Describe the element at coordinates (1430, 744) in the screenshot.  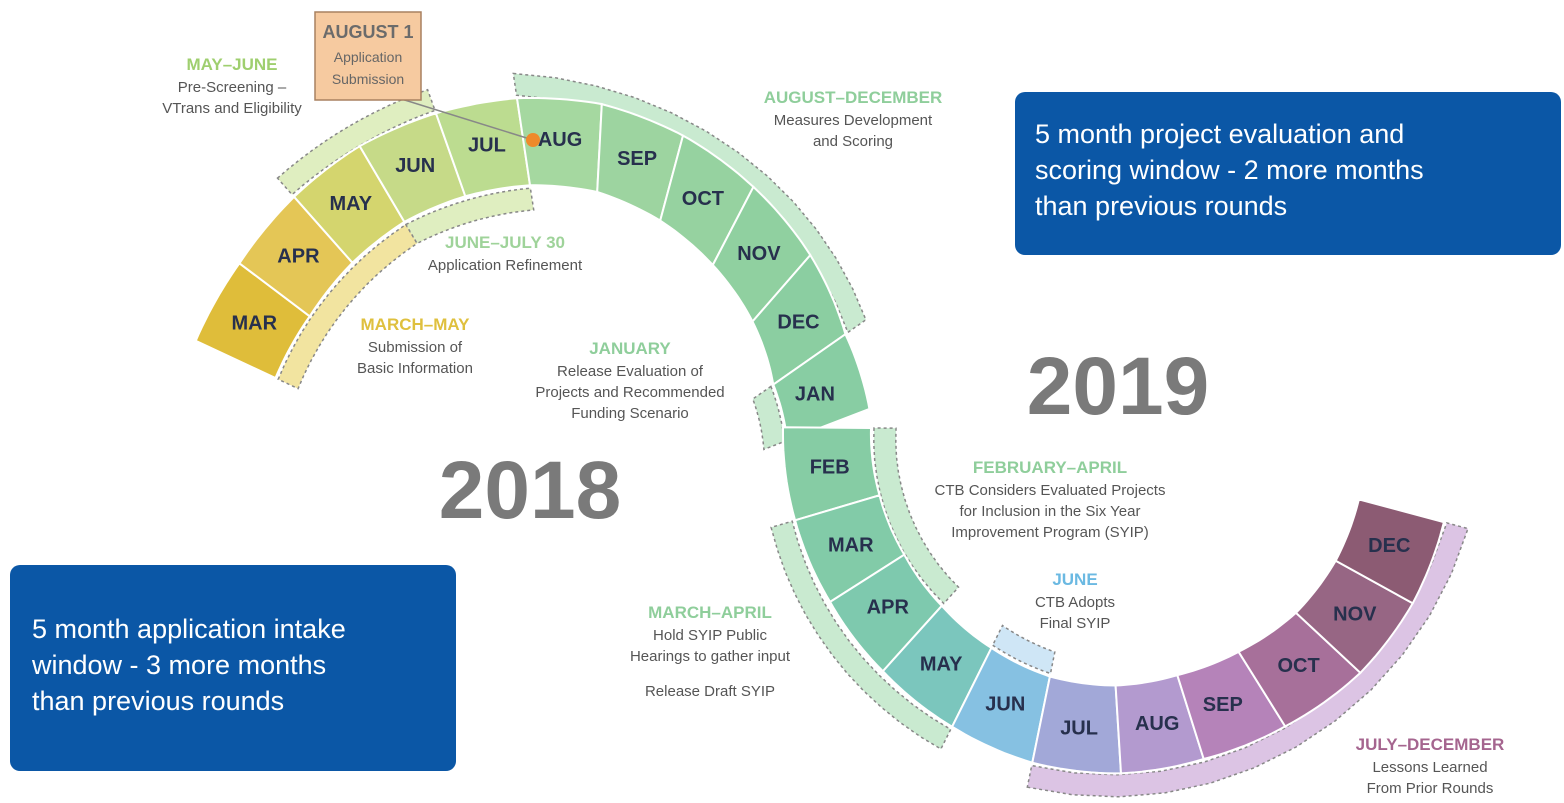
I see `phase-heading: JULY–DECEMBER` at that location.